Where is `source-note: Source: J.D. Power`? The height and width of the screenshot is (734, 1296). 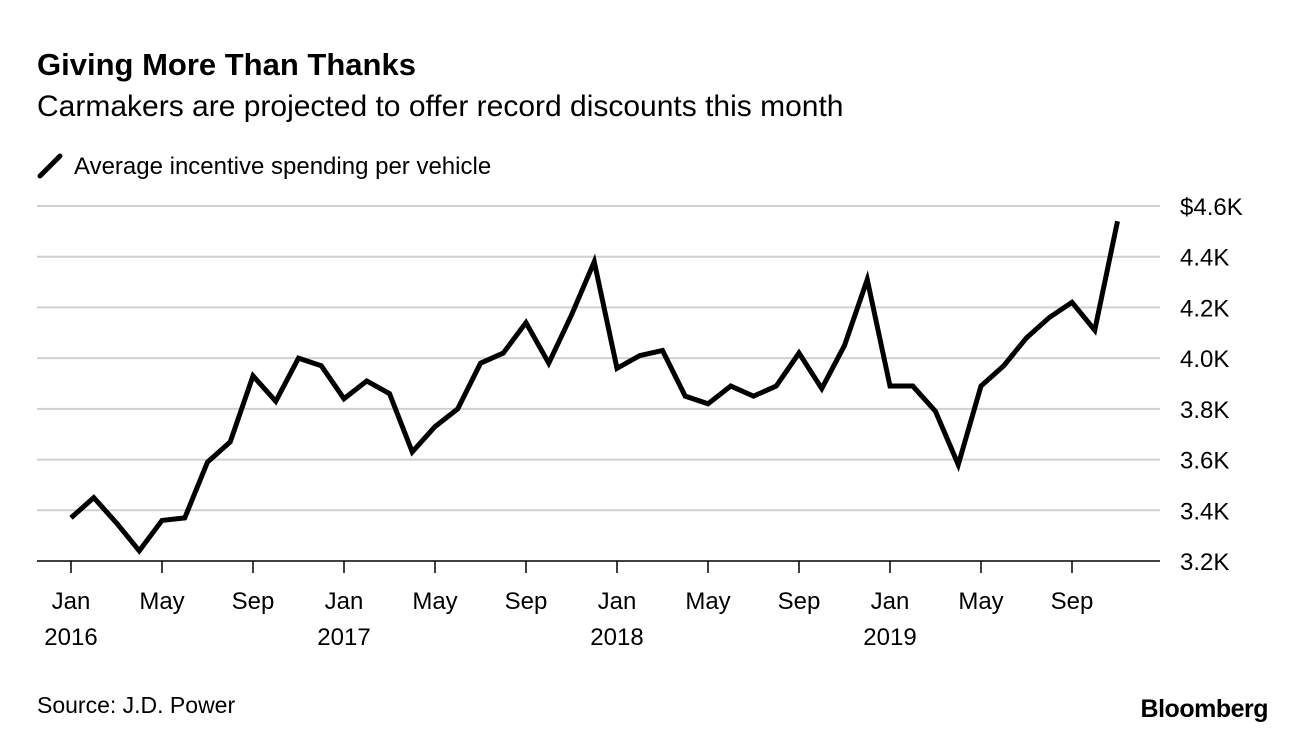 source-note: Source: J.D. Power is located at coordinates (136, 705).